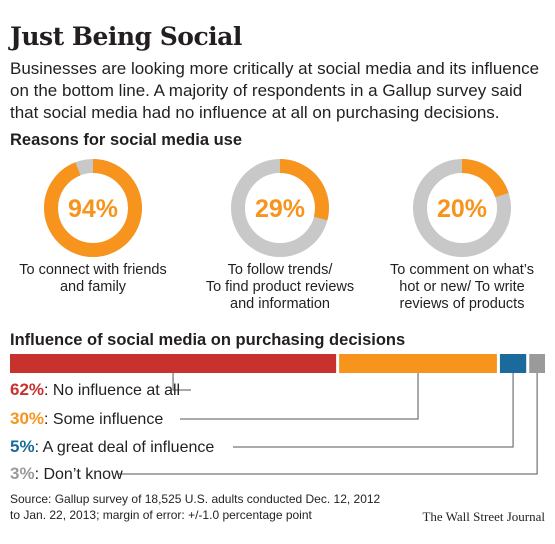  I want to click on legend-pct: 62%, so click(27, 389).